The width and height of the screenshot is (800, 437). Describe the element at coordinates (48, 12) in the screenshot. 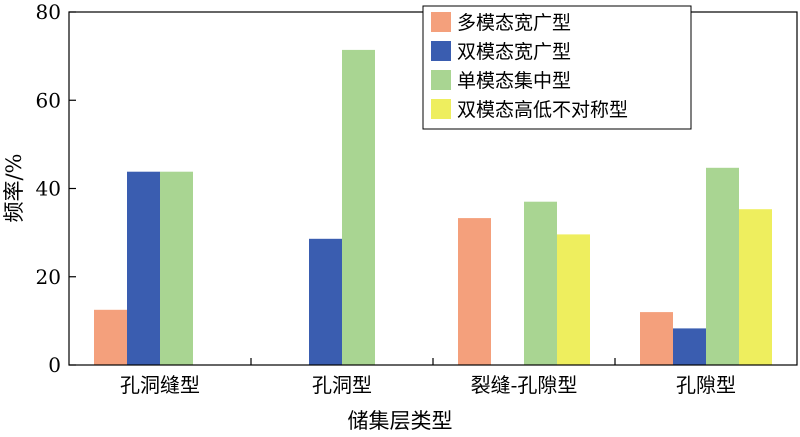

I see `y-tick-label: 80` at that location.